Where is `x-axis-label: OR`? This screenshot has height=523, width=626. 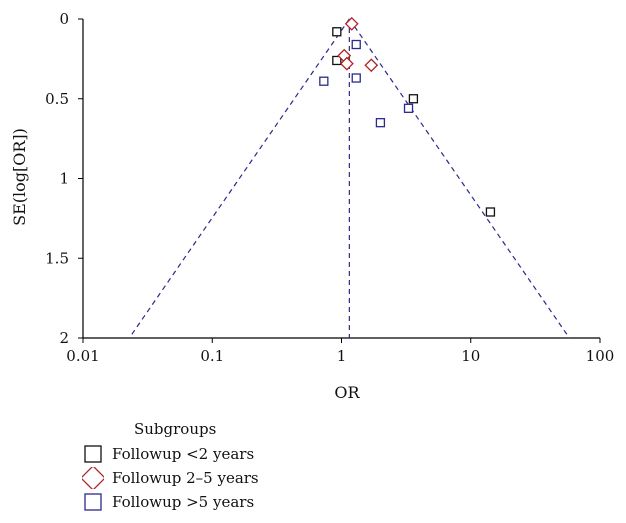
x-axis-label: OR is located at coordinates (347, 392).